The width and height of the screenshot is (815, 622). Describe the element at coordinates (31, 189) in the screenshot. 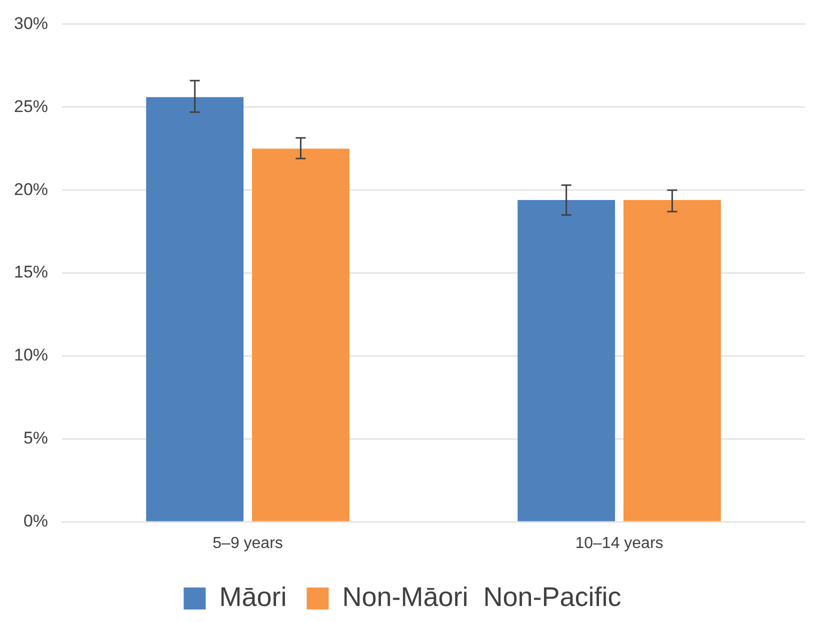

I see `y-tick-label: 20%` at that location.